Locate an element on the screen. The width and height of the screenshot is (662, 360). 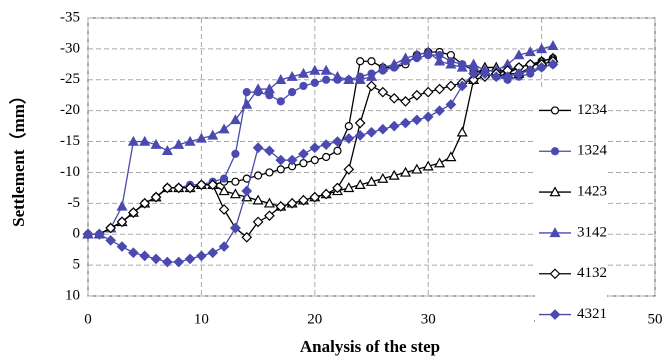
y-tick-label: 10 is located at coordinates (72, 295).